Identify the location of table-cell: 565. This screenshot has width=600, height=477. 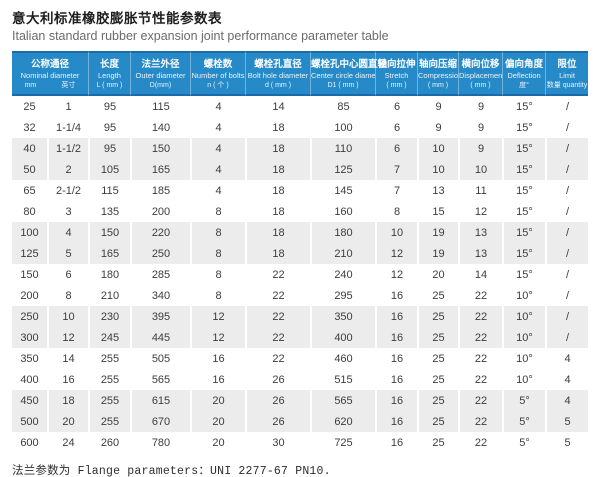
(160, 379).